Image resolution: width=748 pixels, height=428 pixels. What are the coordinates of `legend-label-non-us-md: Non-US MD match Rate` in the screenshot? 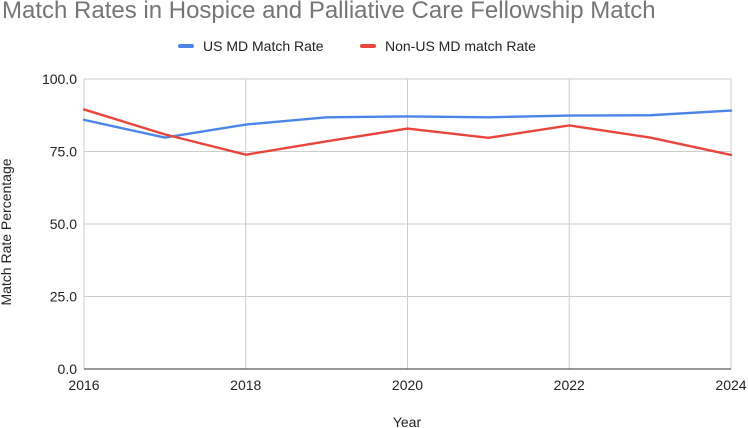 It's located at (460, 46).